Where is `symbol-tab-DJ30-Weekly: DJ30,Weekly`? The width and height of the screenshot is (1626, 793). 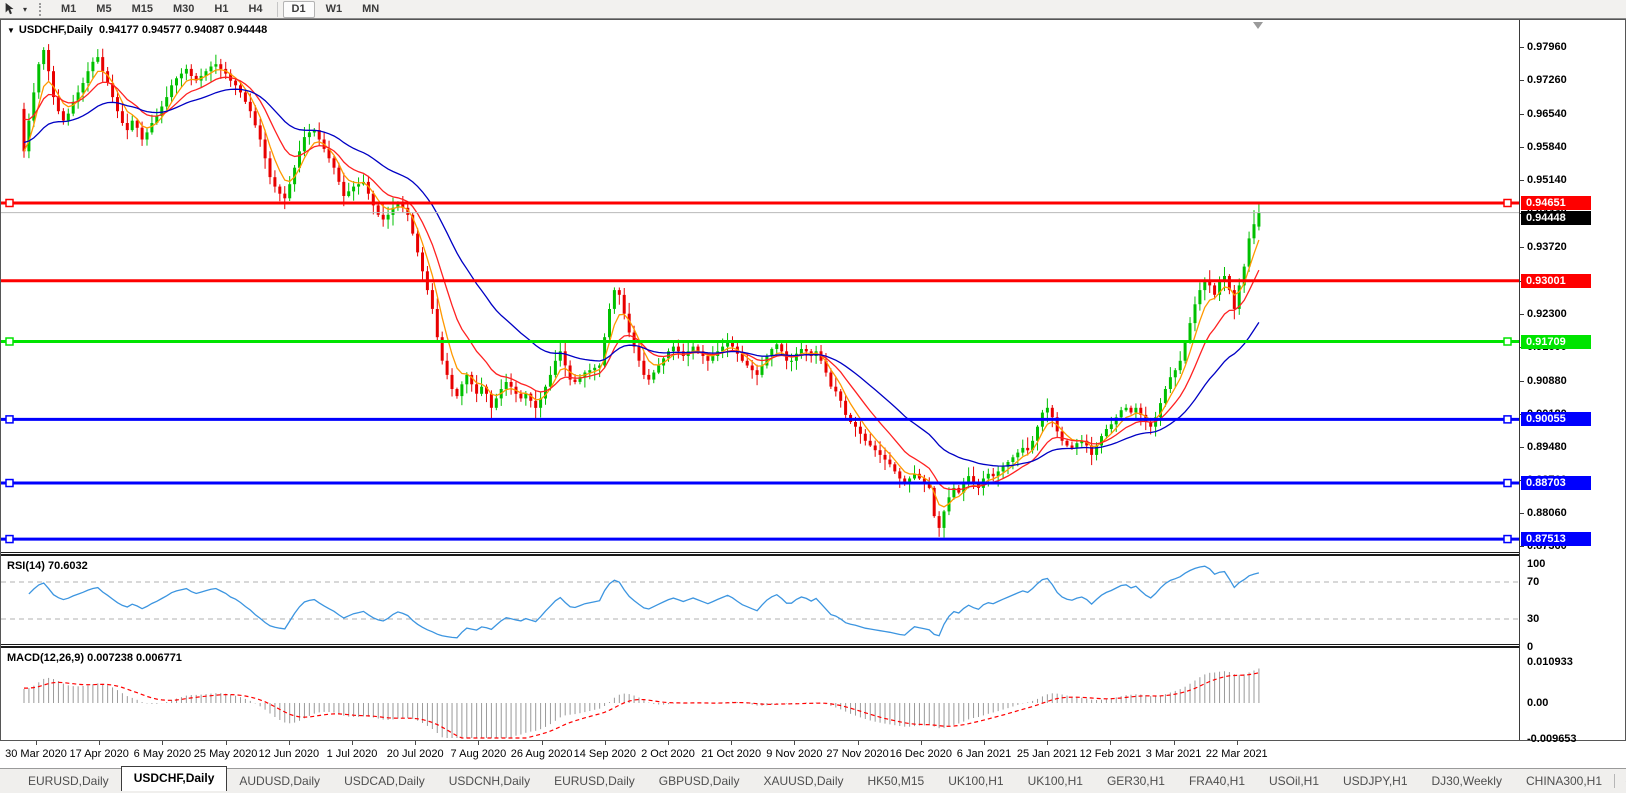 symbol-tab-DJ30-Weekly: DJ30,Weekly is located at coordinates (1466, 781).